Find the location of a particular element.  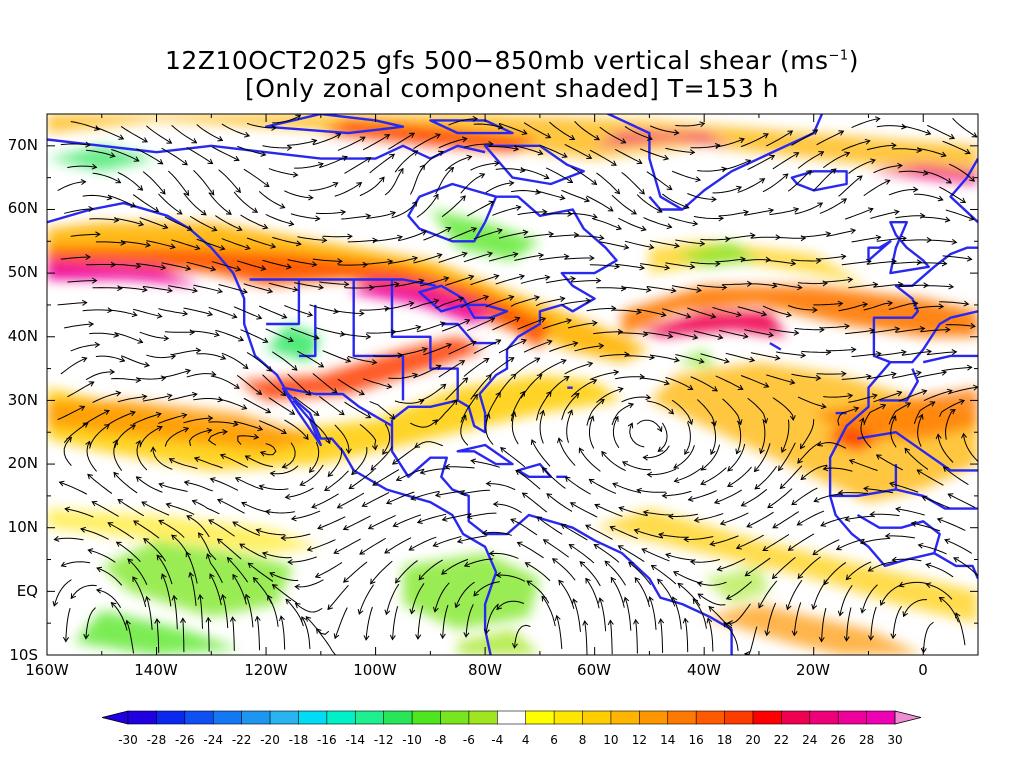

colorbar is located at coordinates (511, 717).